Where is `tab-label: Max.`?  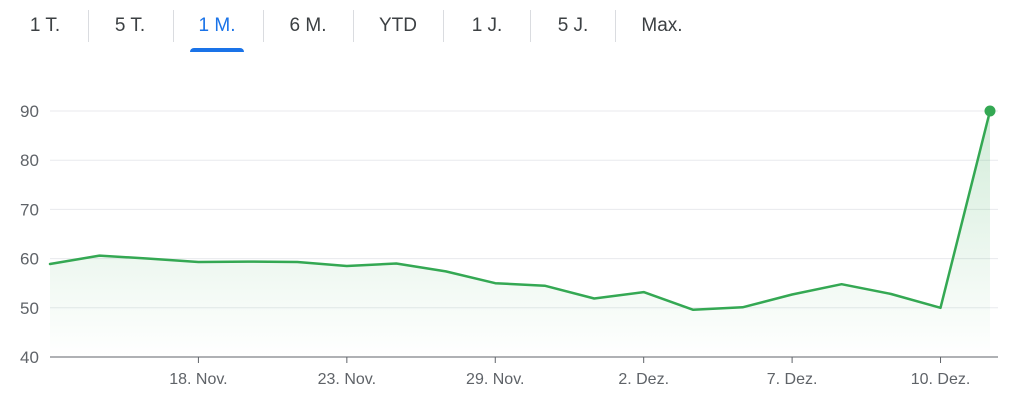
tab-label: Max. is located at coordinates (662, 25).